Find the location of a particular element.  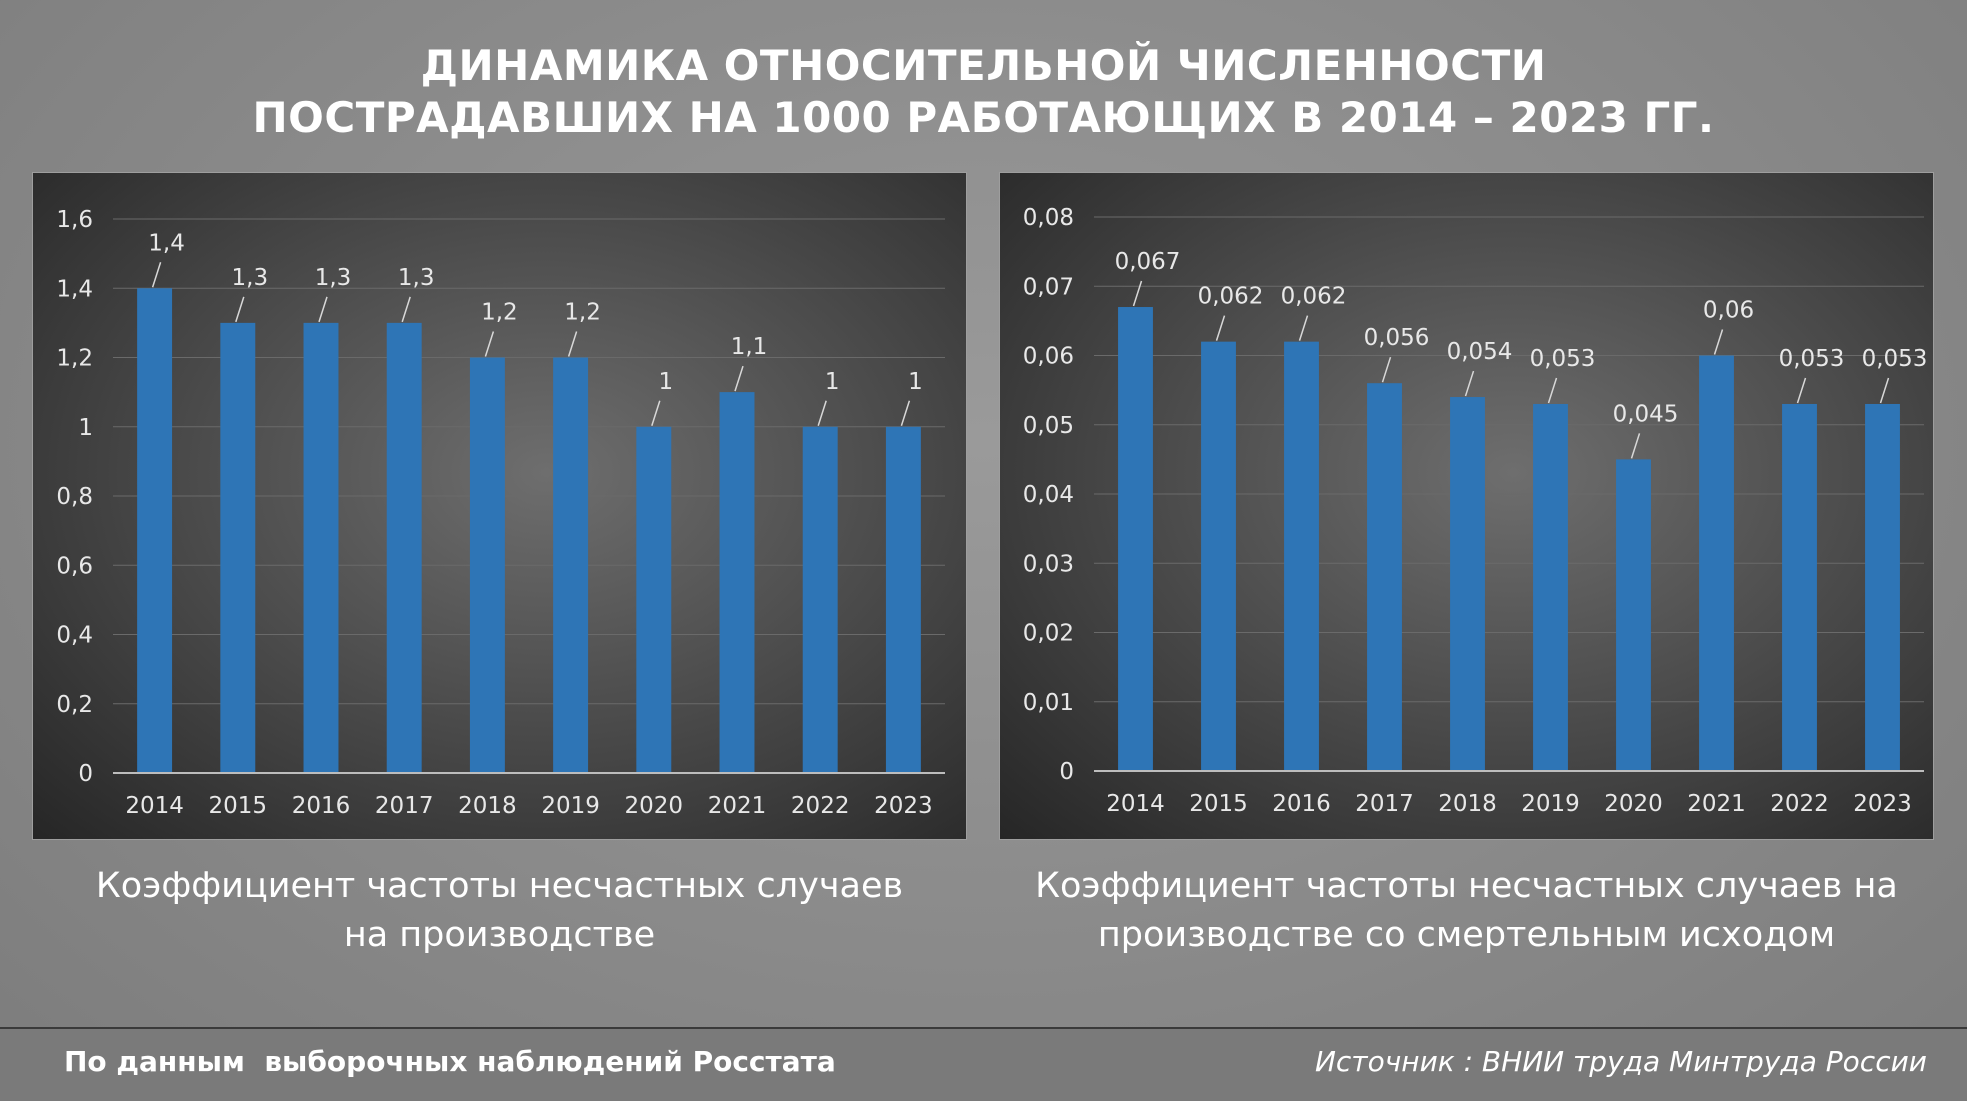

y-tick-label: 1 is located at coordinates (85, 428).